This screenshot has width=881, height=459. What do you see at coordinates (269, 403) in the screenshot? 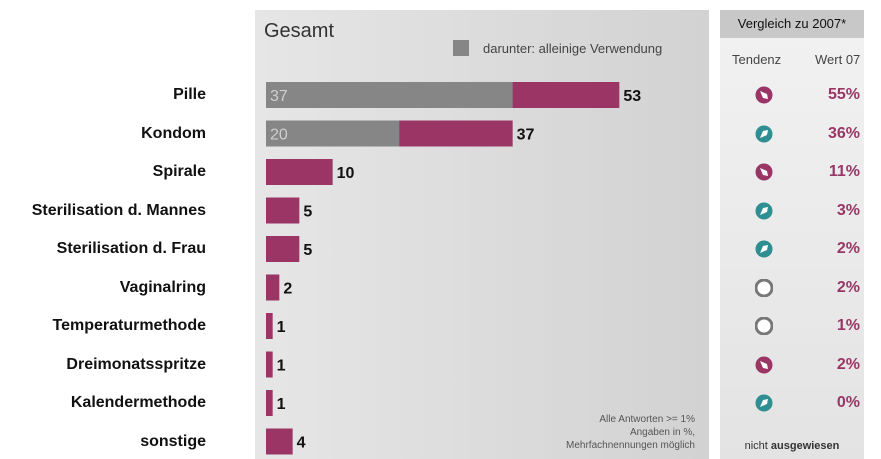
I see `bar-total-kalendermethode` at bounding box center [269, 403].